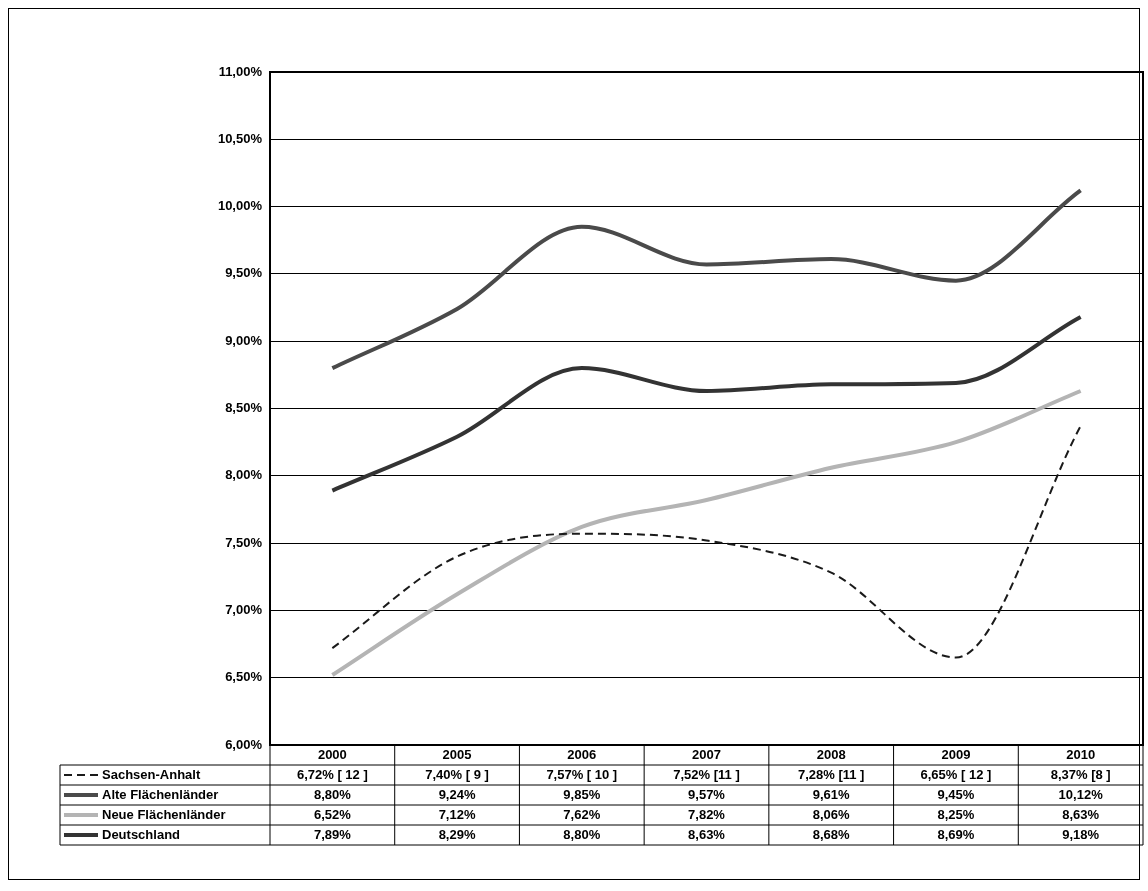  What do you see at coordinates (141, 834) in the screenshot?
I see `legend-label: Deutschland` at bounding box center [141, 834].